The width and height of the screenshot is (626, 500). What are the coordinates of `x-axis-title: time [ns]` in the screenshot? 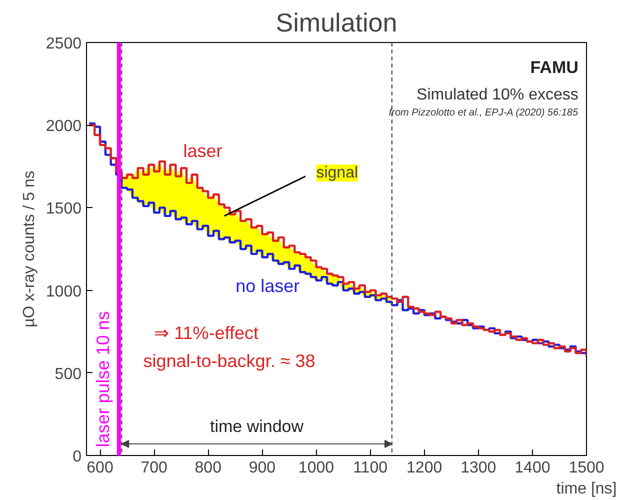 It's located at (586, 489).